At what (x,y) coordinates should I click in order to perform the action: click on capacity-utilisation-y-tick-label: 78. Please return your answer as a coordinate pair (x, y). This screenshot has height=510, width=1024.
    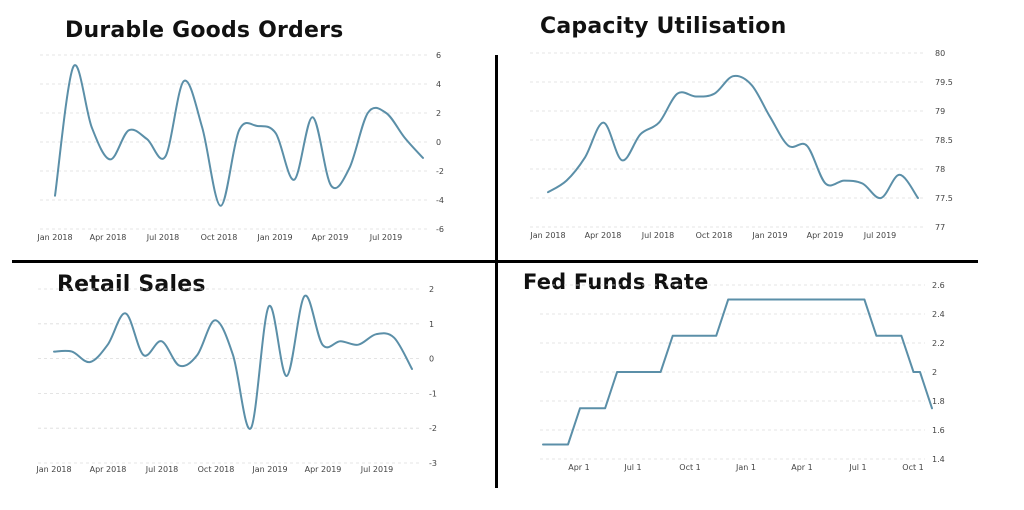
    Looking at the image, I should click on (940, 169).